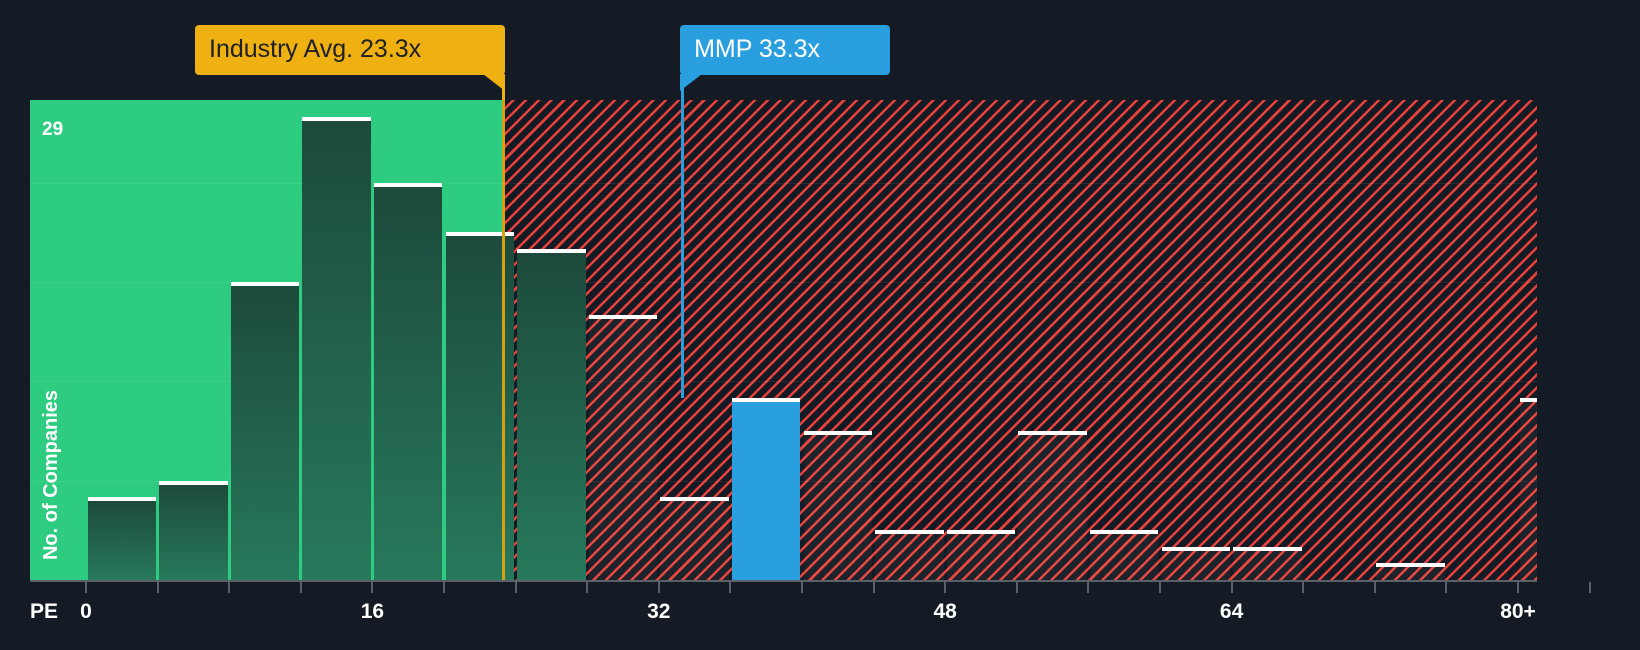 The height and width of the screenshot is (650, 1640). What do you see at coordinates (44, 611) in the screenshot?
I see `x-axis-title: PE` at bounding box center [44, 611].